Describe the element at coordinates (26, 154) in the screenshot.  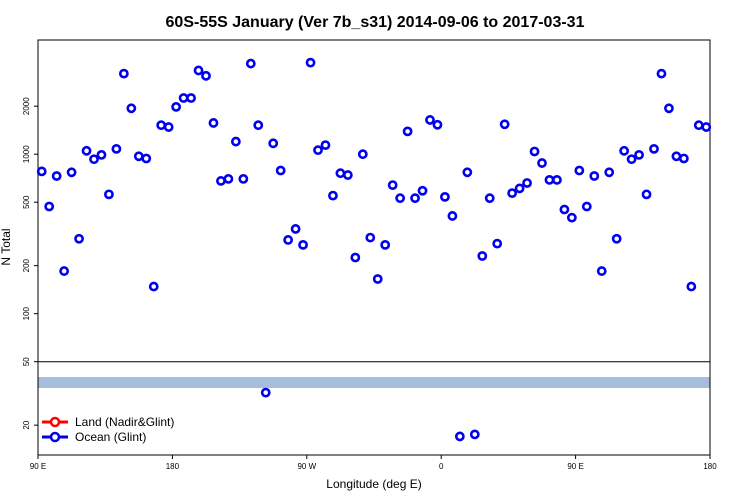
I see `y-tick-label: 1000` at that location.